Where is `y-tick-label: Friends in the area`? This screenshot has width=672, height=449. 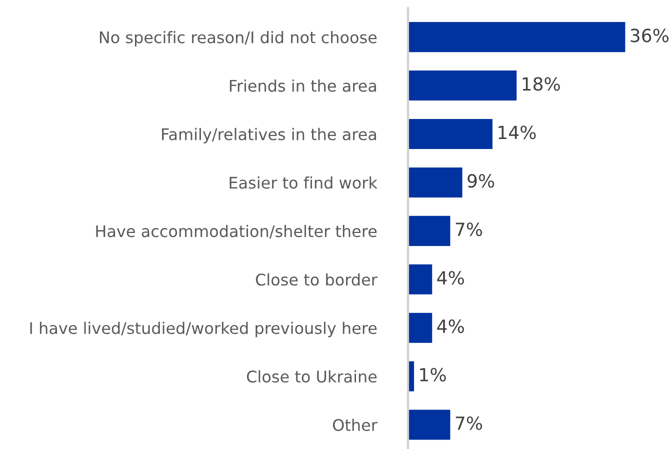
y-tick-label: Friends in the area is located at coordinates (303, 85).